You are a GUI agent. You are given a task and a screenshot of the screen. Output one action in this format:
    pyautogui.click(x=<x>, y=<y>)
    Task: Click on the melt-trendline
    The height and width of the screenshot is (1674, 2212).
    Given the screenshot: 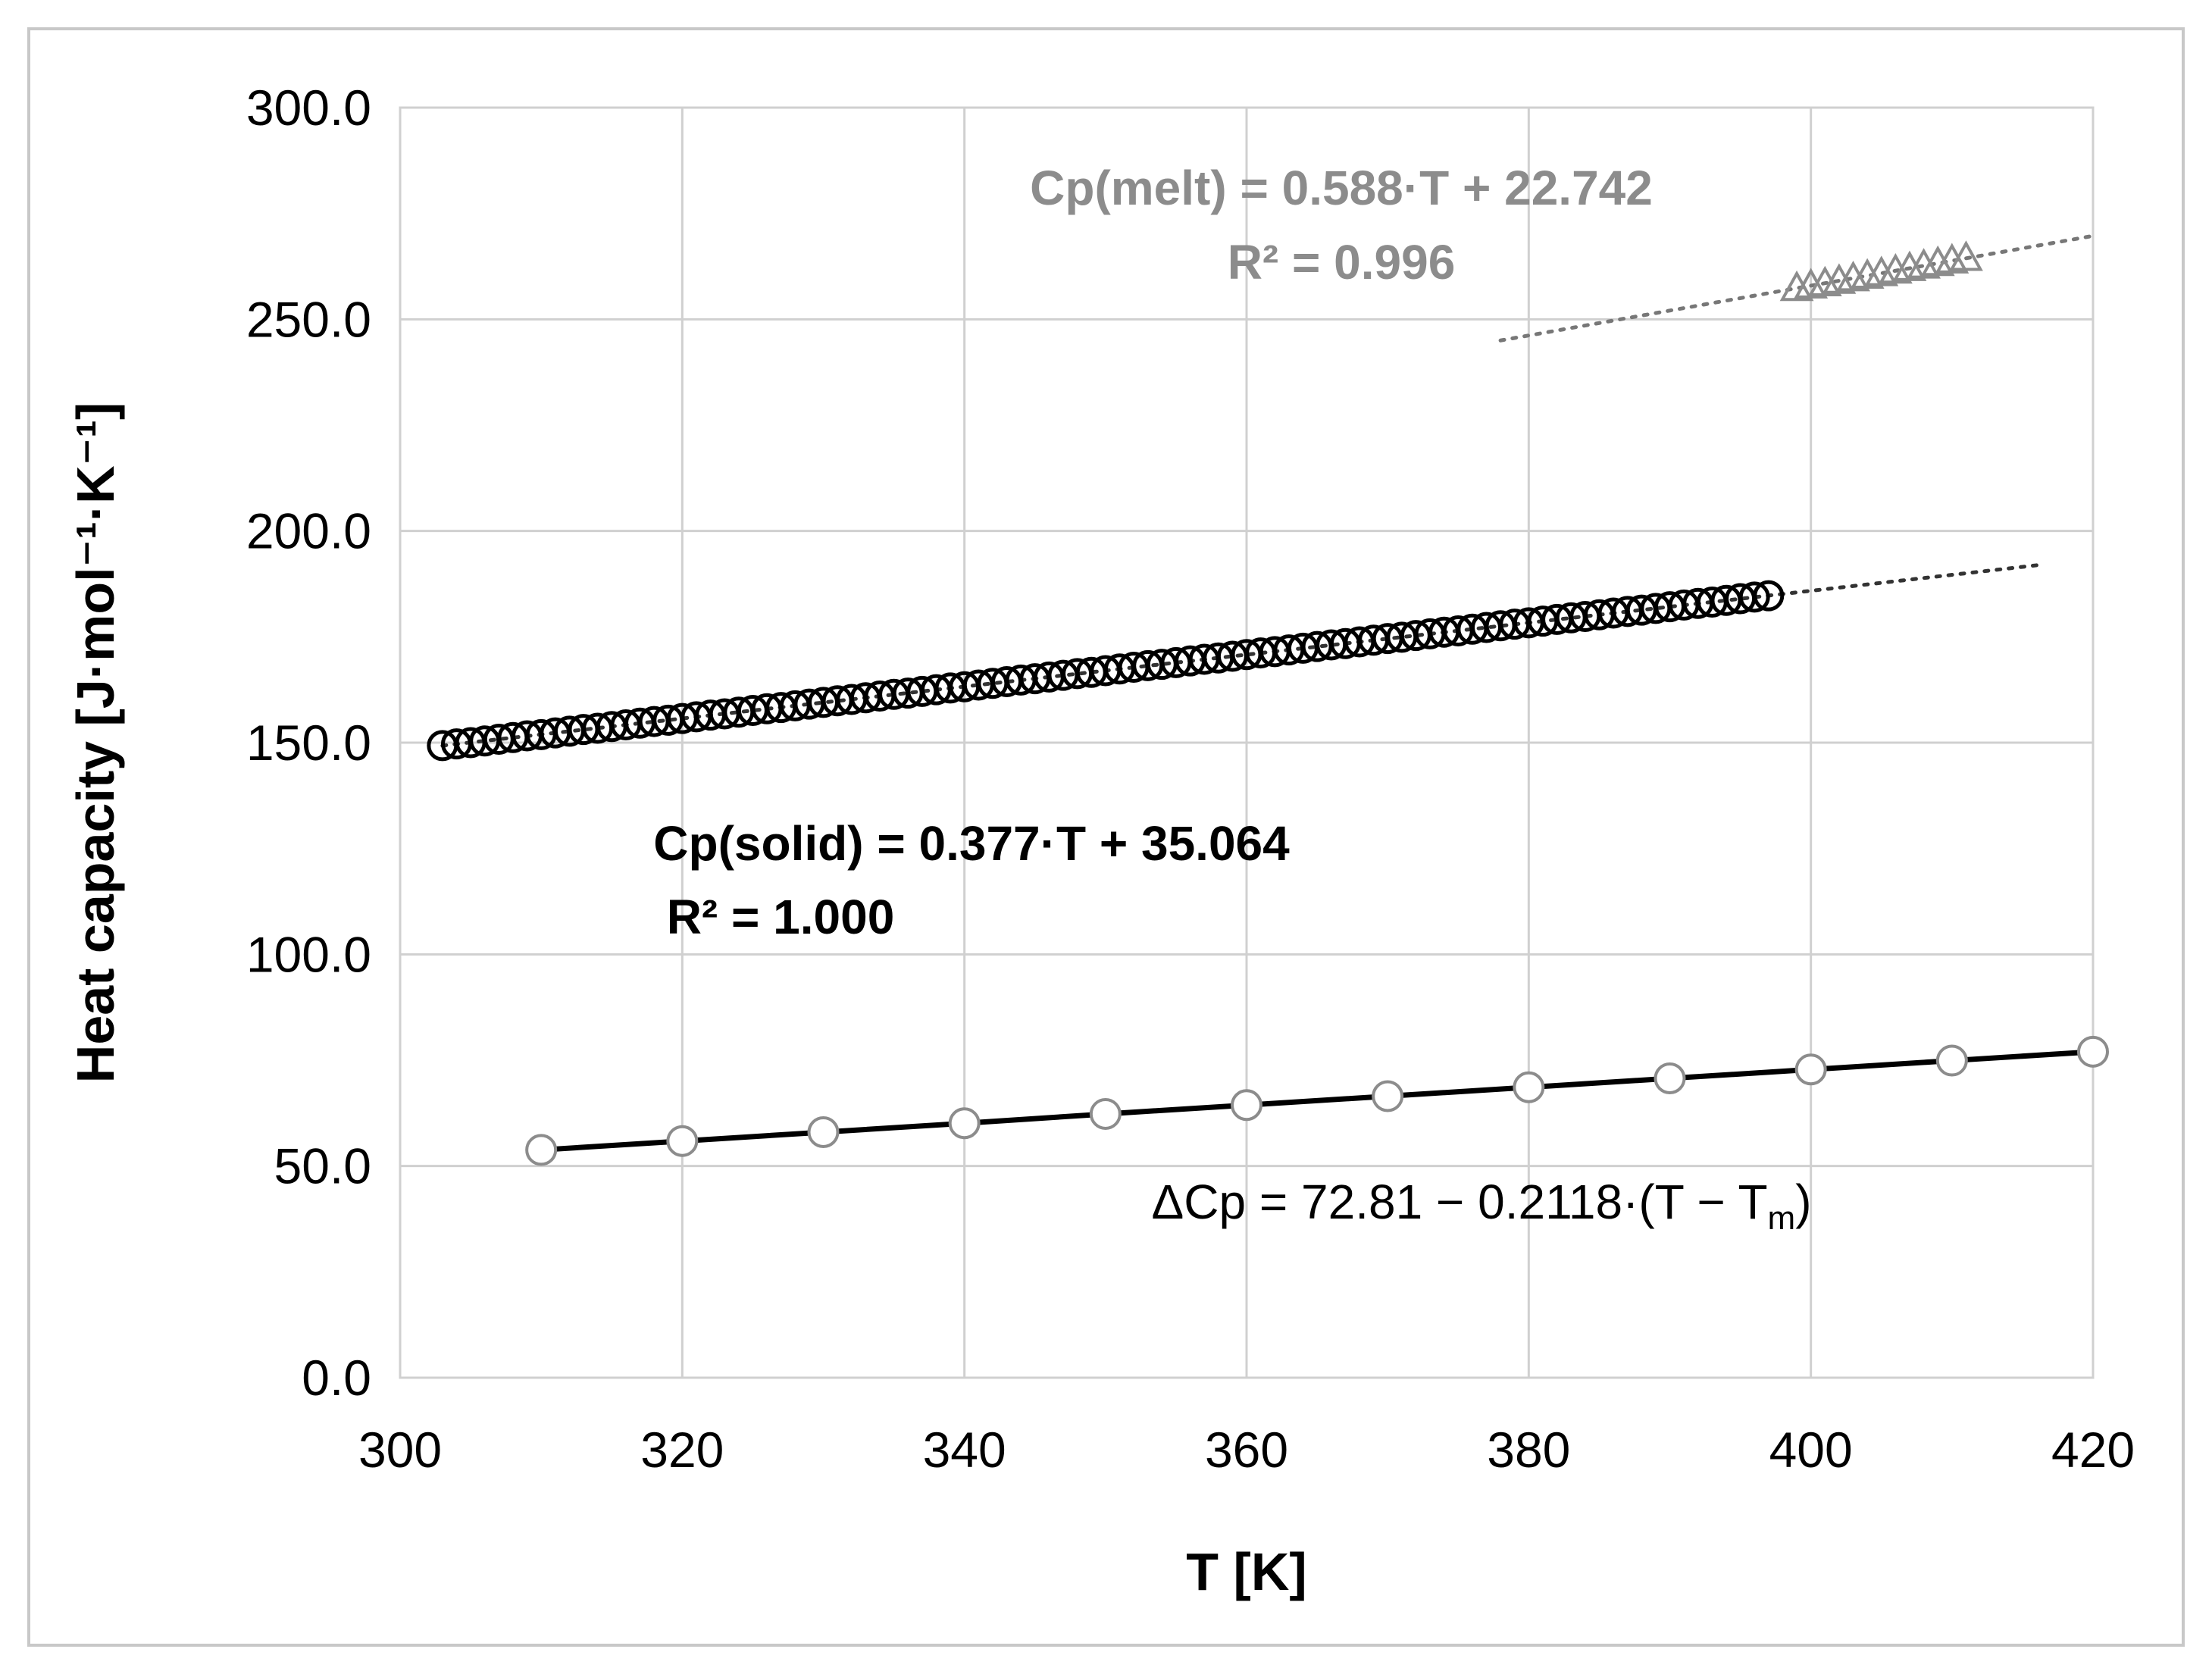 What is the action you would take?
    pyautogui.click(x=1796, y=288)
    